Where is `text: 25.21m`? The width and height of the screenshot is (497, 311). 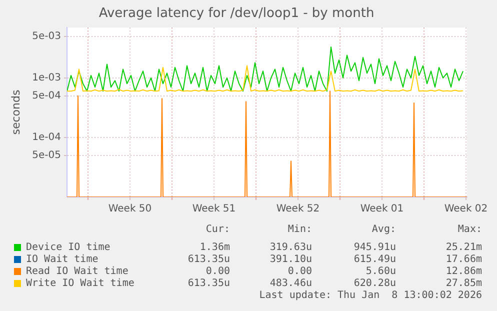 text: 25.21m is located at coordinates (464, 247).